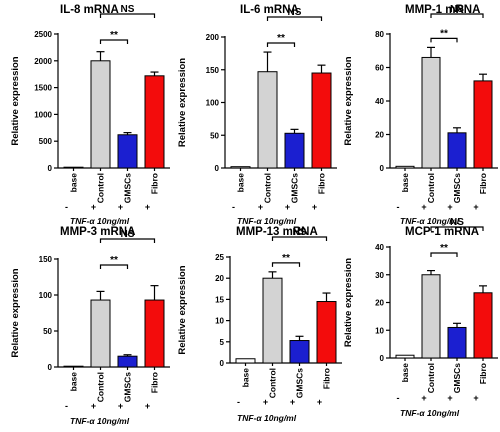 This screenshot has width=500, height=432. Describe the element at coordinates (379, 68) in the screenshot. I see `y-tick-label: 60` at that location.